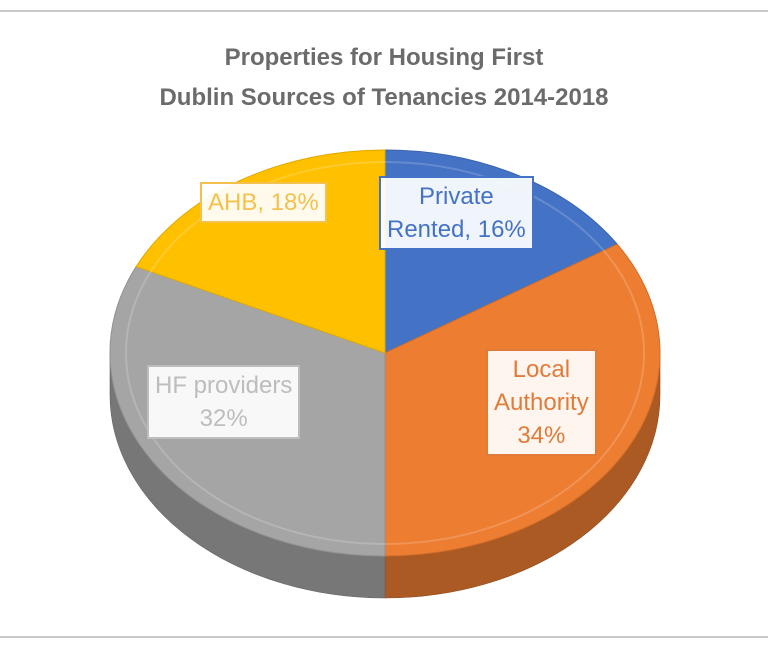 The height and width of the screenshot is (654, 768). I want to click on data-label-ahb: AHB, 18%, so click(263, 202).